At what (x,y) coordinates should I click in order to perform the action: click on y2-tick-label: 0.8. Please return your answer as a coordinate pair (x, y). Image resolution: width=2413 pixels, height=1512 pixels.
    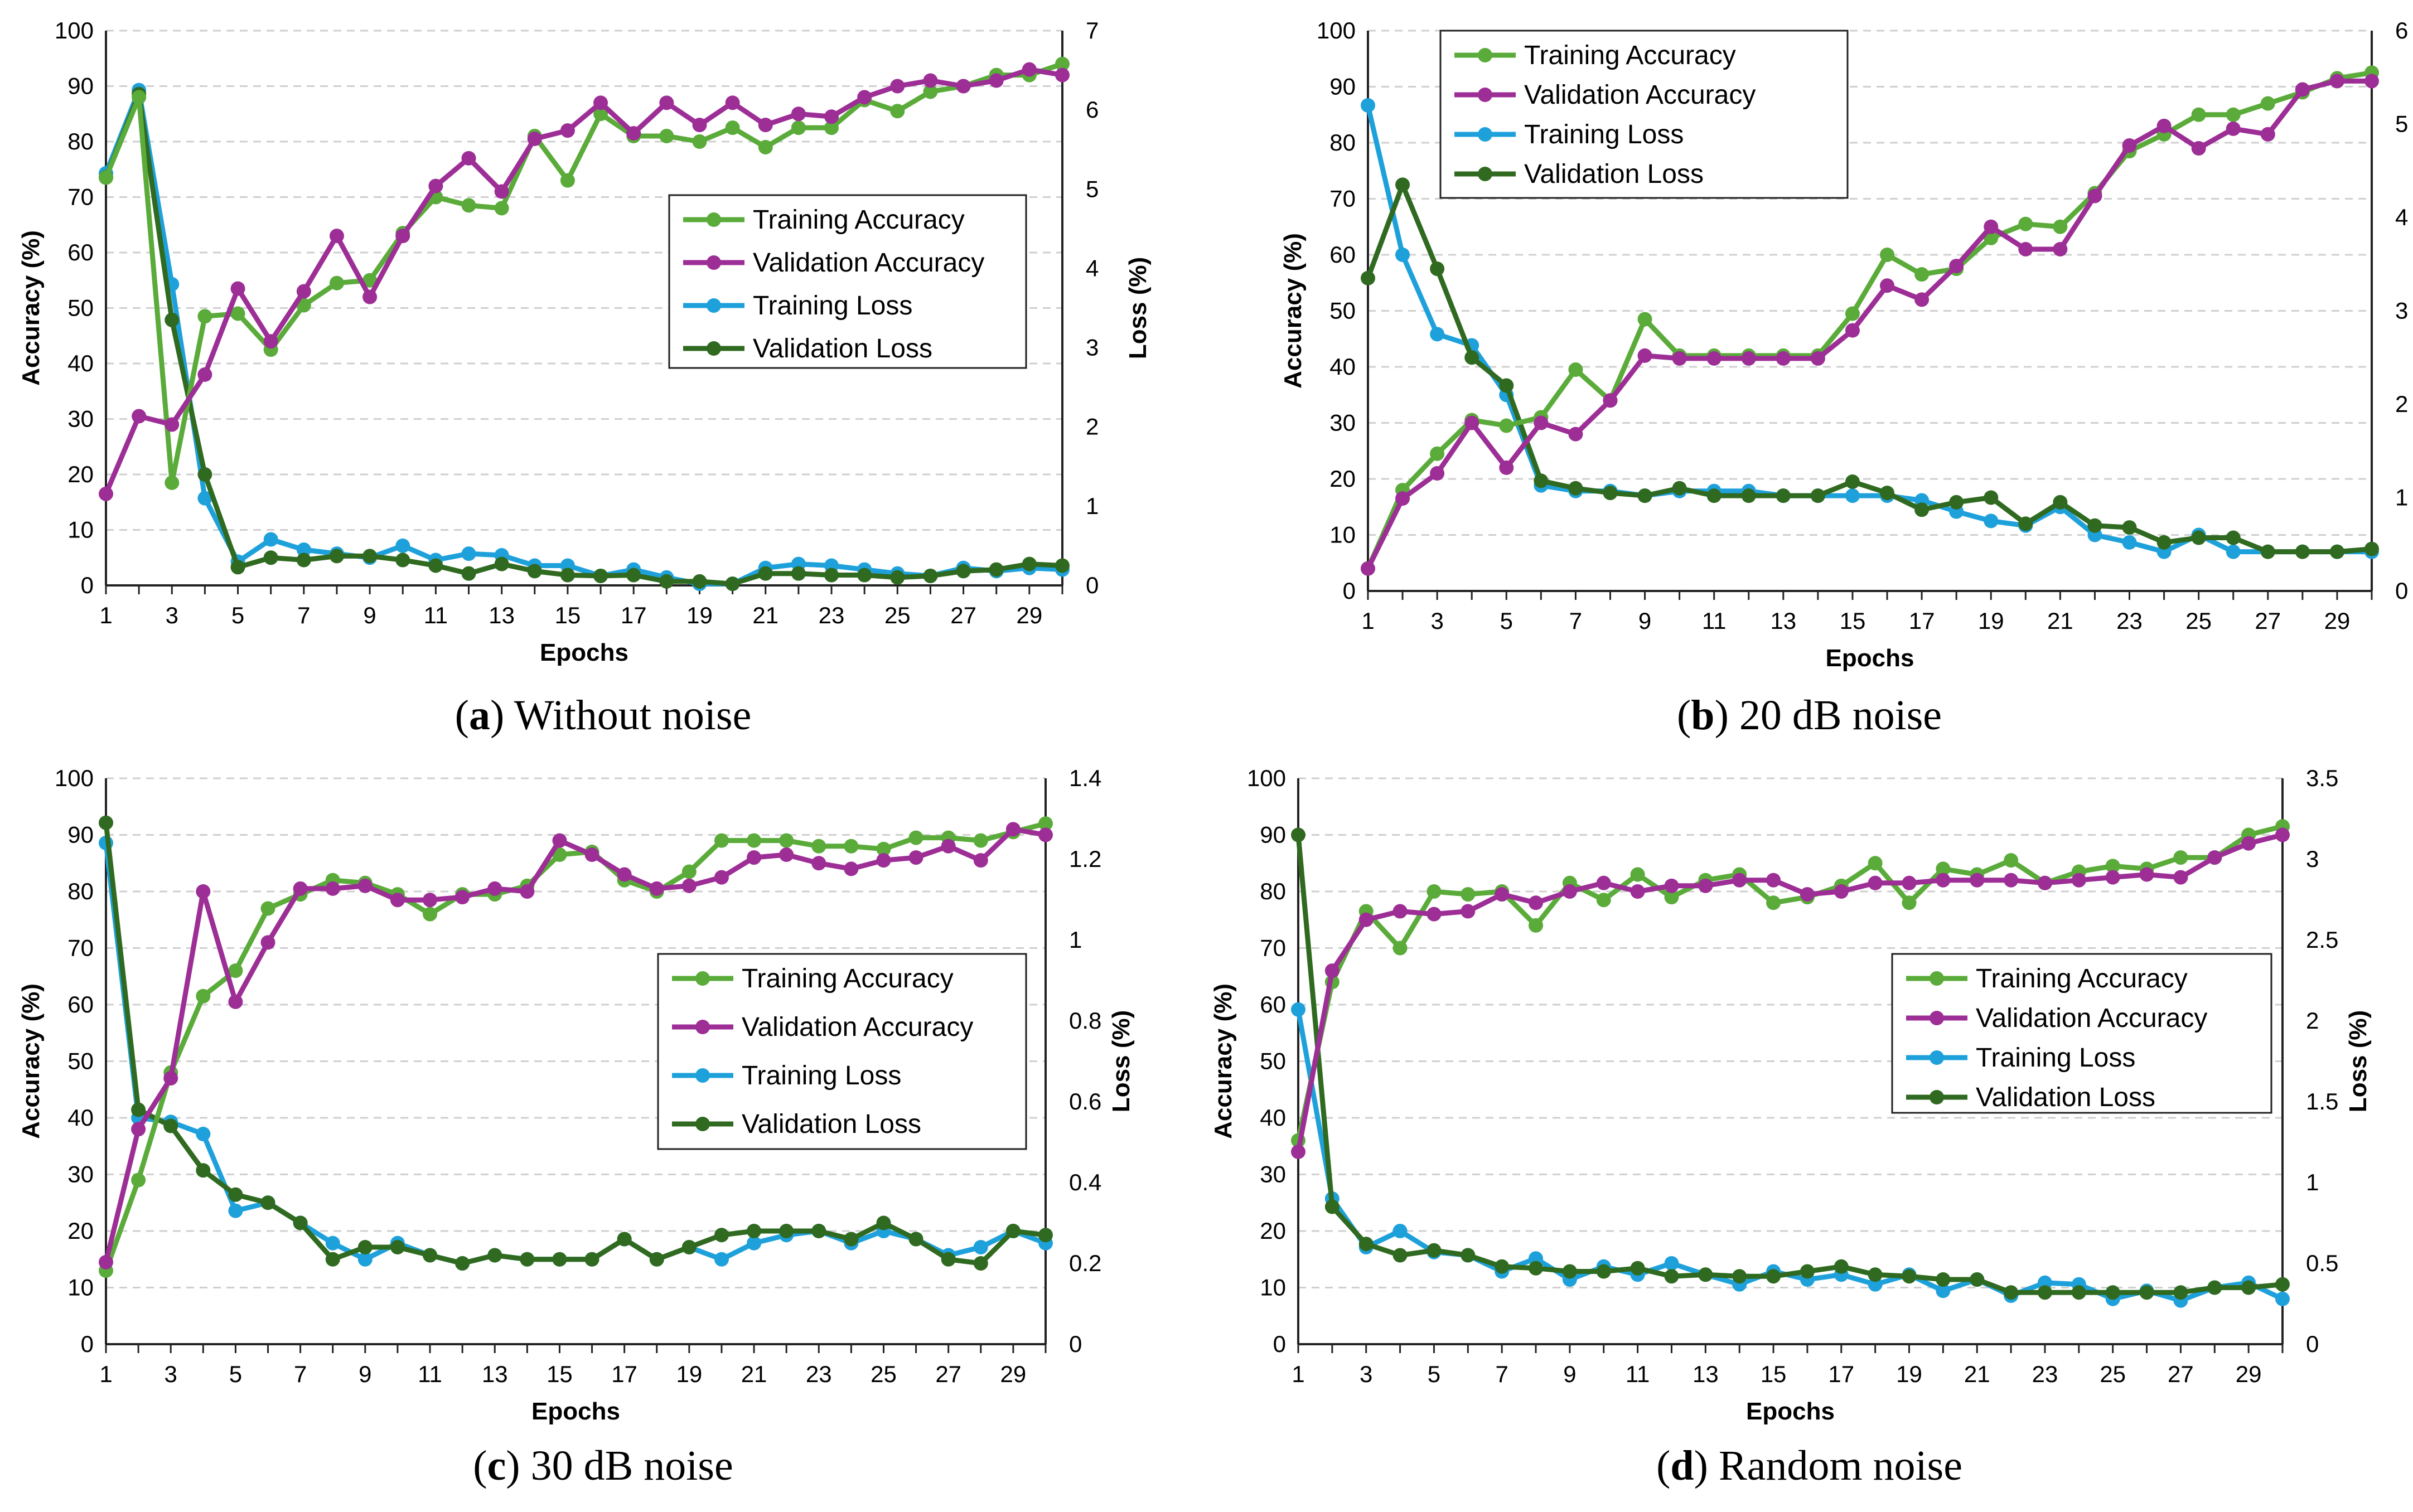
    Looking at the image, I should click on (1085, 1020).